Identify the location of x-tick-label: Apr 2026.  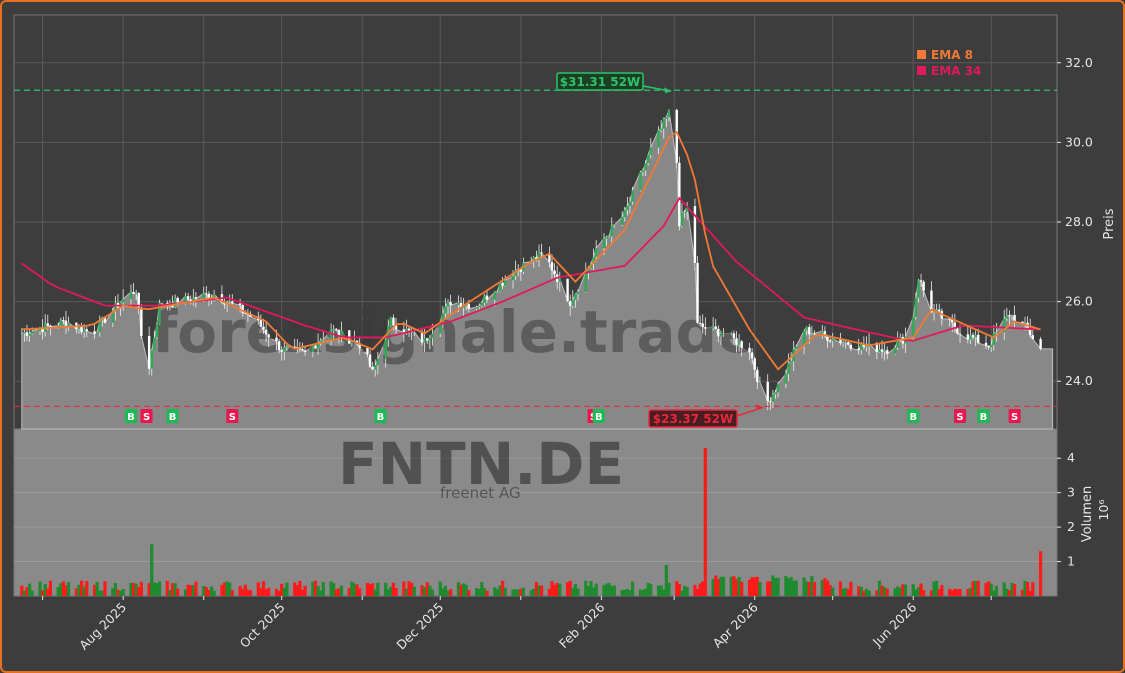
(735, 624).